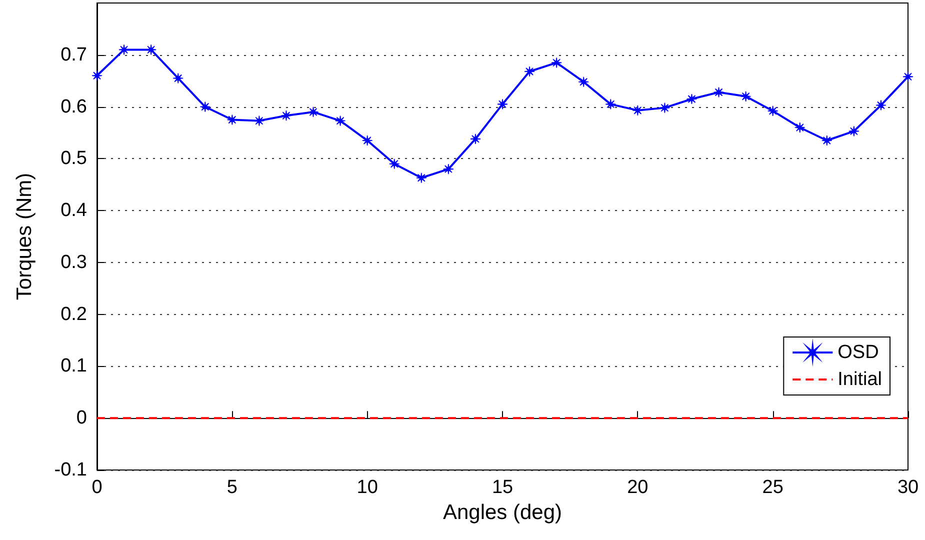 This screenshot has width=925, height=540. Describe the element at coordinates (773, 487) in the screenshot. I see `x-tick-label: 25` at that location.